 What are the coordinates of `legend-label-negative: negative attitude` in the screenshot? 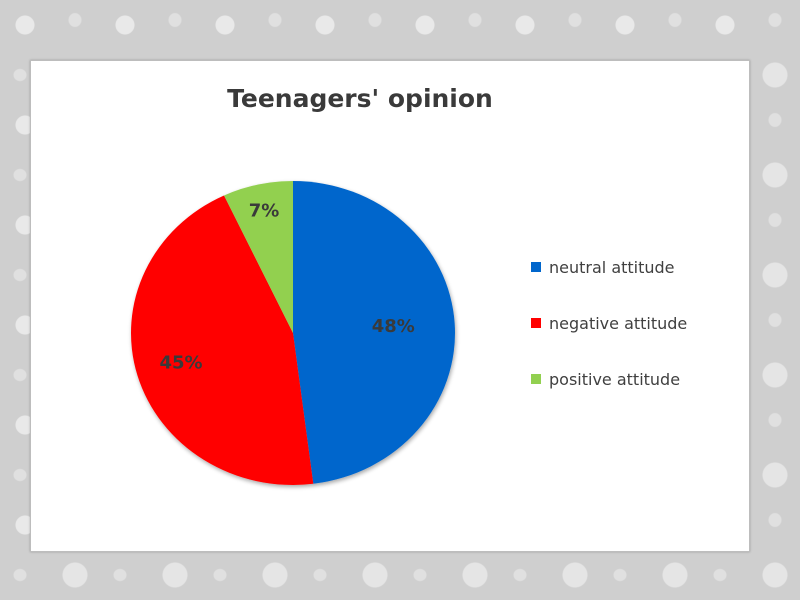 It's located at (618, 323).